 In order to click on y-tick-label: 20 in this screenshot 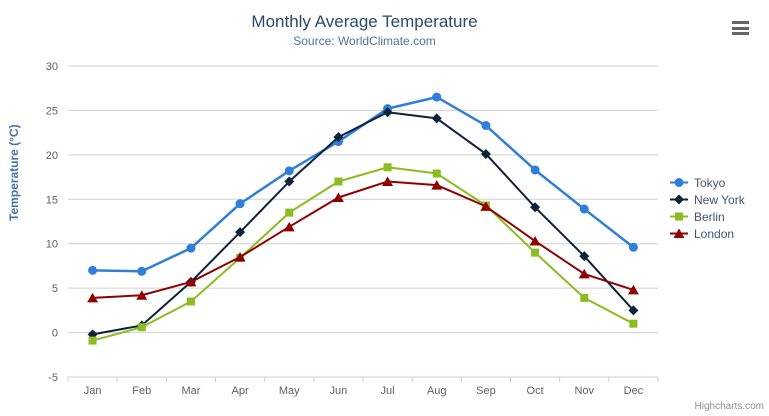, I will do `click(52, 156)`.